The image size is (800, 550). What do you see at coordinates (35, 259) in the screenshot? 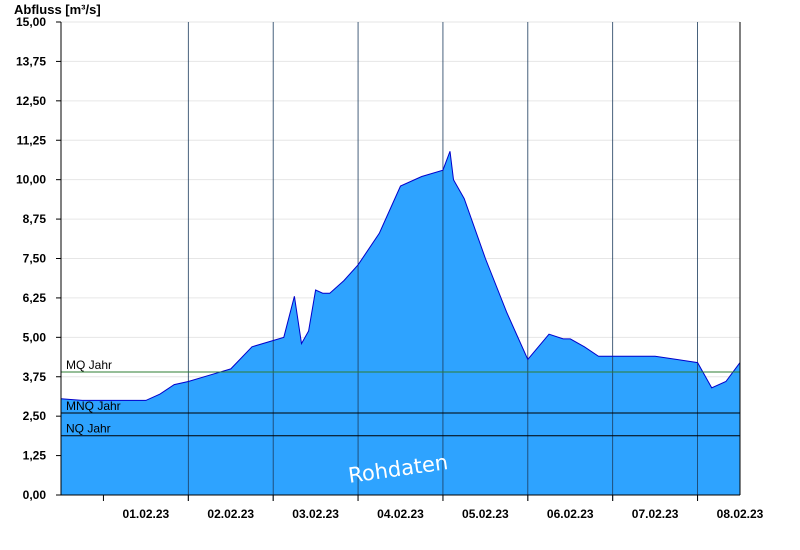
I see `y-tick-label: 7,50` at bounding box center [35, 259].